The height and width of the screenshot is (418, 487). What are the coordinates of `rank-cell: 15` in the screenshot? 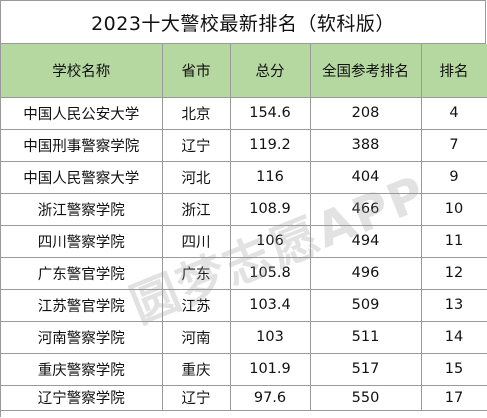 It's located at (454, 369).